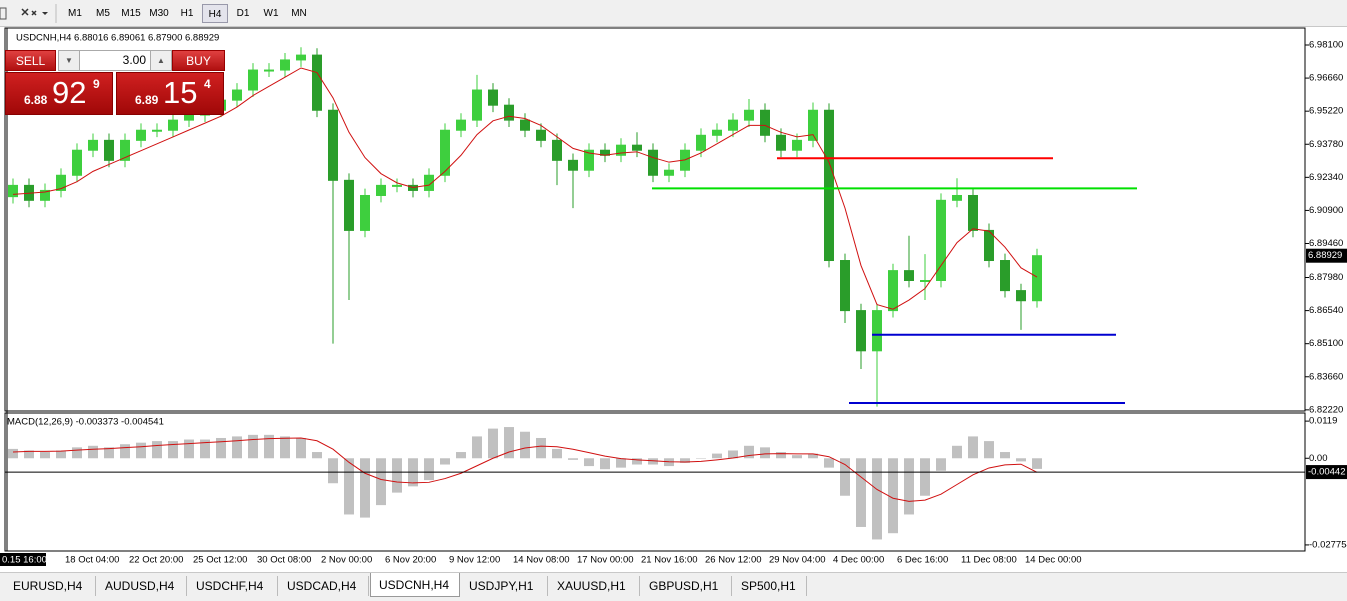 The height and width of the screenshot is (601, 1347). I want to click on x-tick-label: 18 Oct 04:00, so click(92, 560).